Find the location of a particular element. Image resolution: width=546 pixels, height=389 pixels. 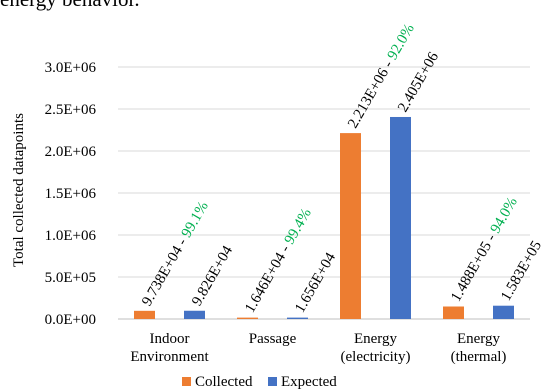

y-tick-label: 1.0E+06 is located at coordinates (71, 236).